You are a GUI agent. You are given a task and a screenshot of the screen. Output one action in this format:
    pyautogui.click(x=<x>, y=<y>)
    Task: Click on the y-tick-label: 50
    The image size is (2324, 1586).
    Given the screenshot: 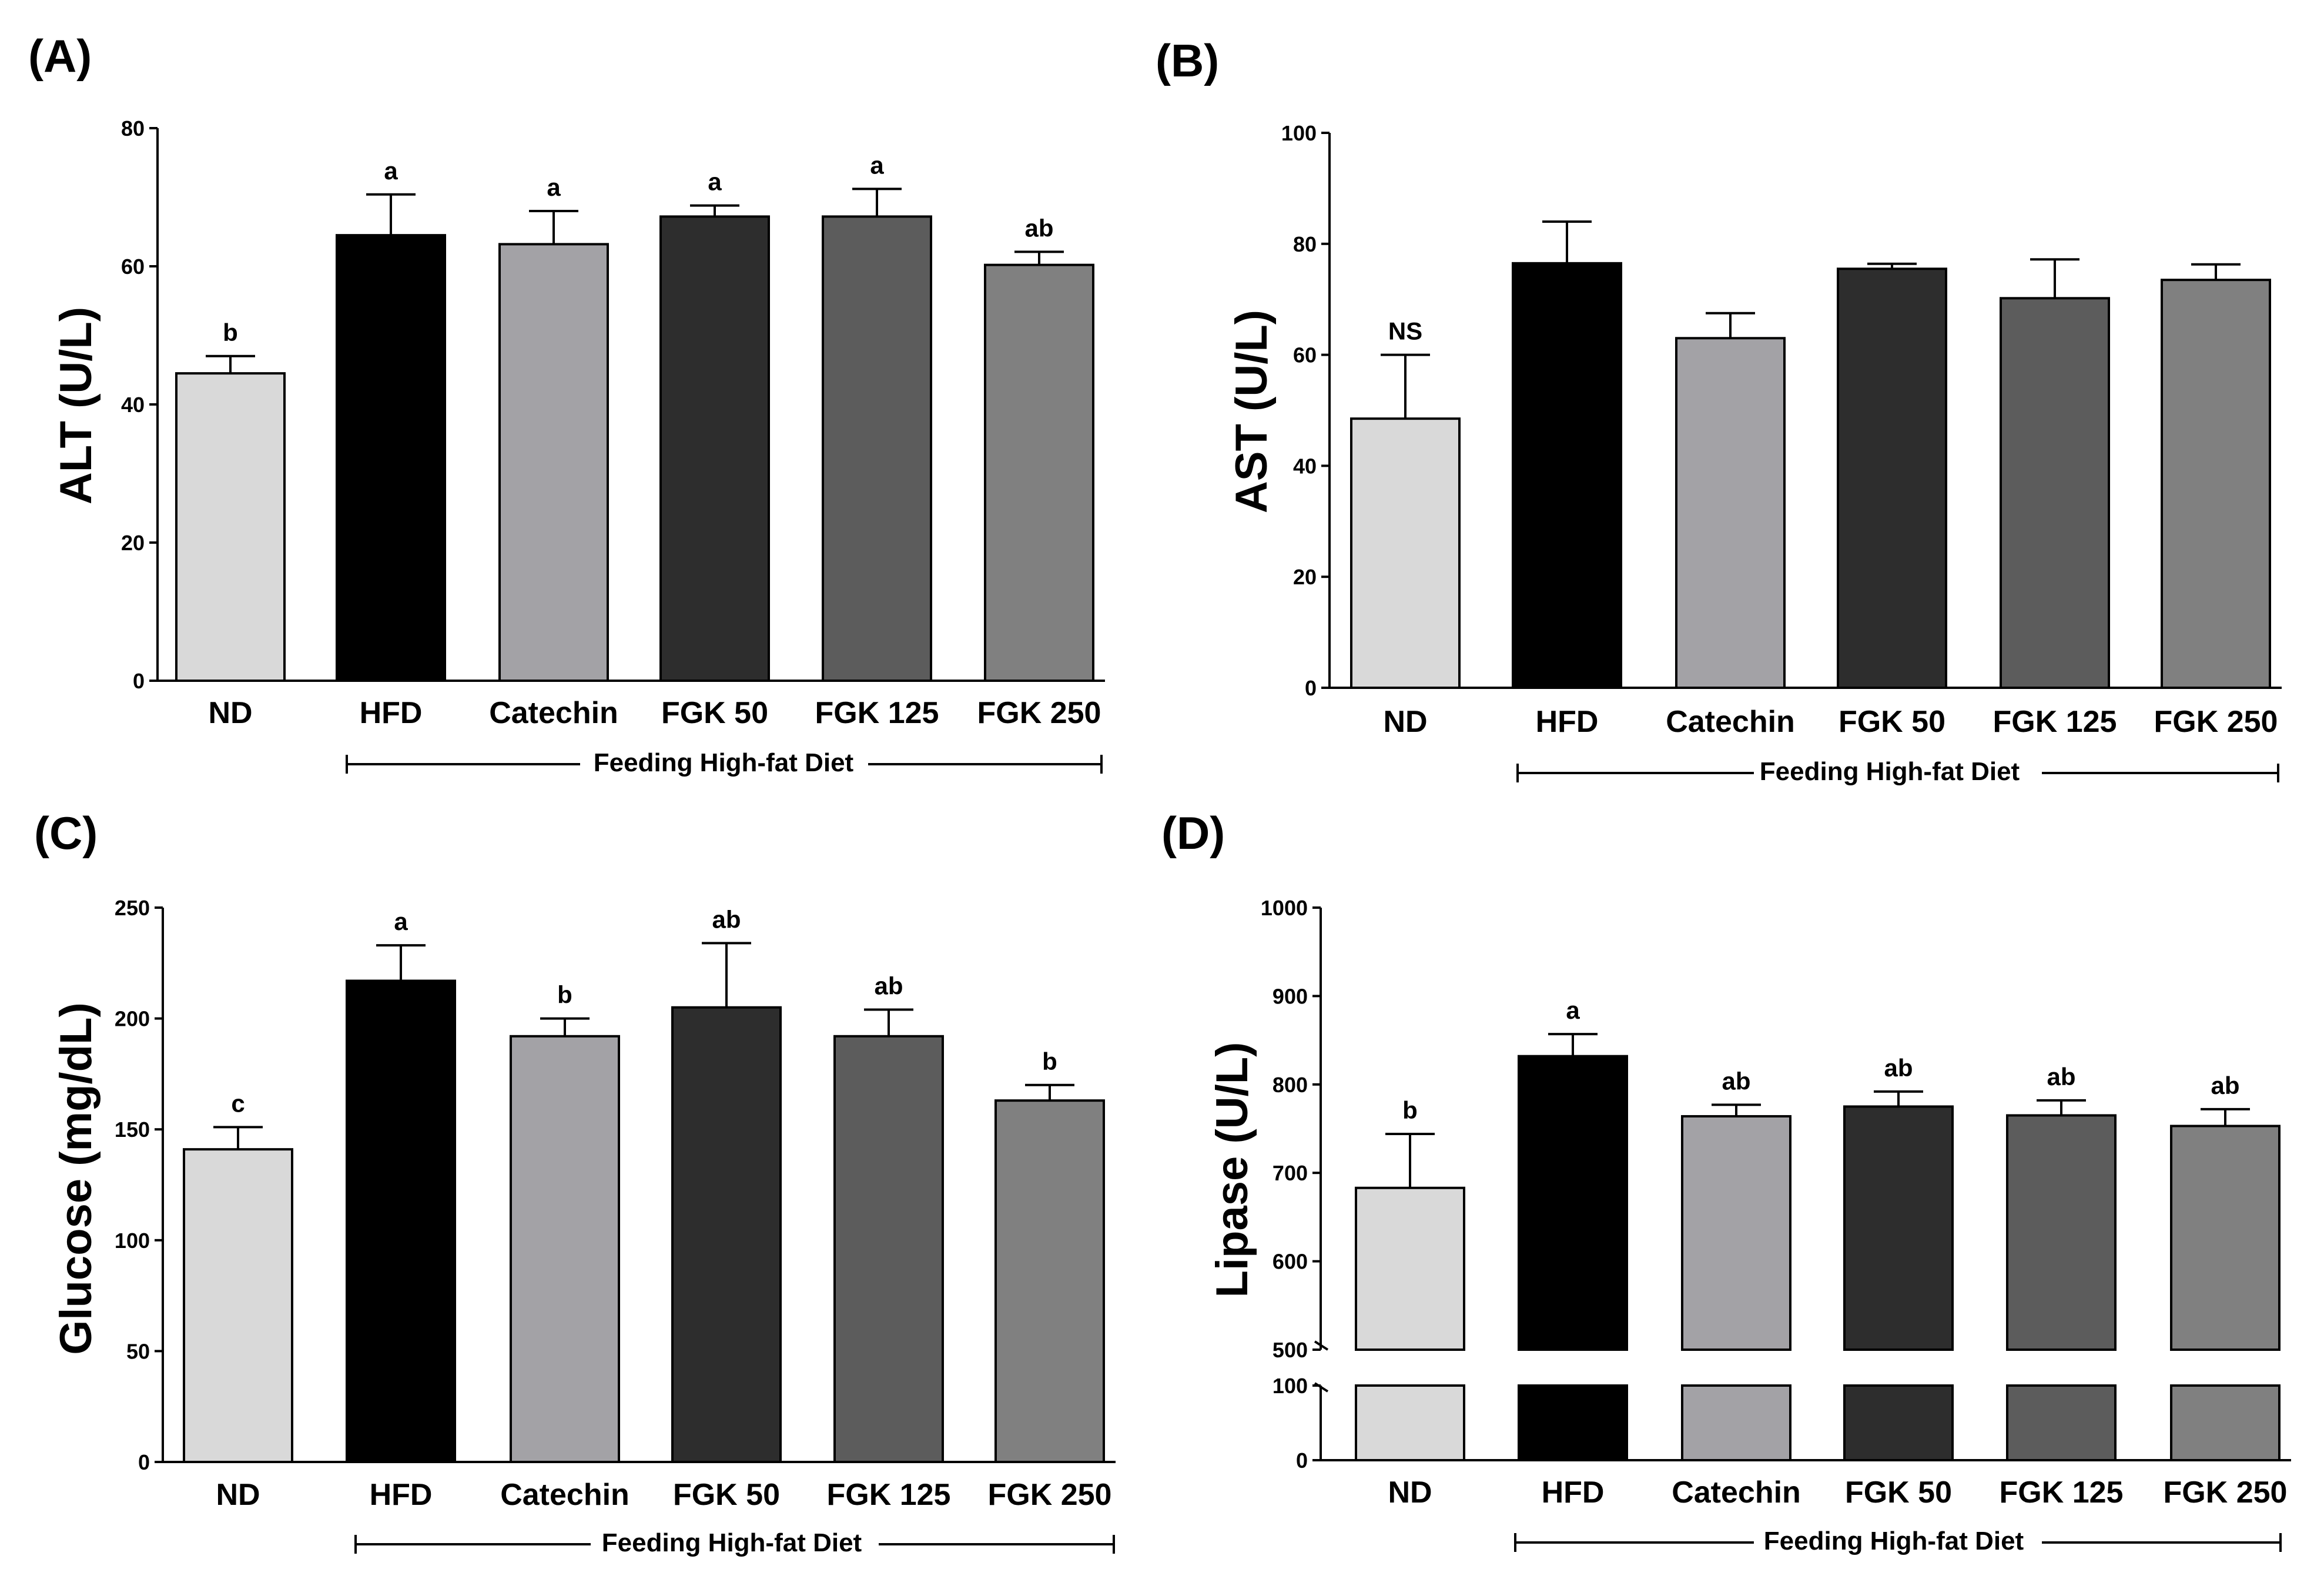 What is the action you would take?
    pyautogui.click(x=138, y=1351)
    